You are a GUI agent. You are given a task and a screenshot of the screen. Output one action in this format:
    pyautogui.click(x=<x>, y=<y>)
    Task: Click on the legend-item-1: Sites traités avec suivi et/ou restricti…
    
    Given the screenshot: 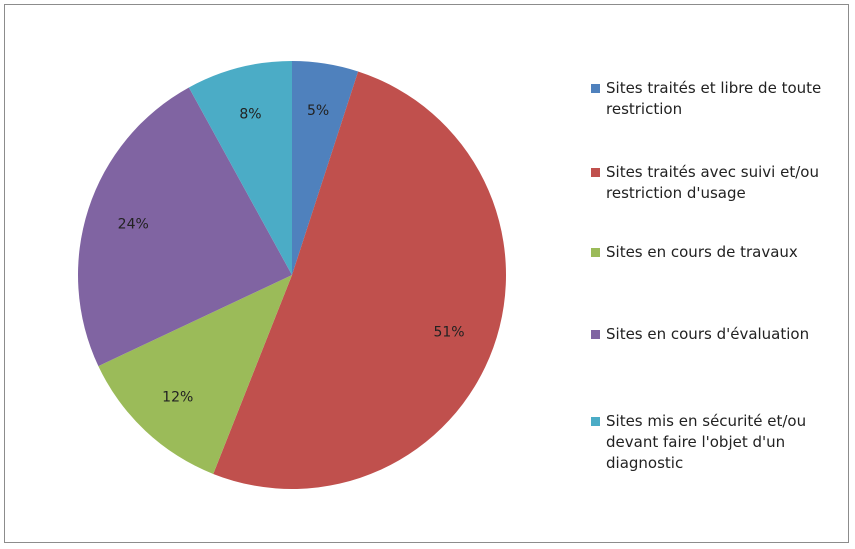 What is the action you would take?
    pyautogui.click(x=721, y=183)
    